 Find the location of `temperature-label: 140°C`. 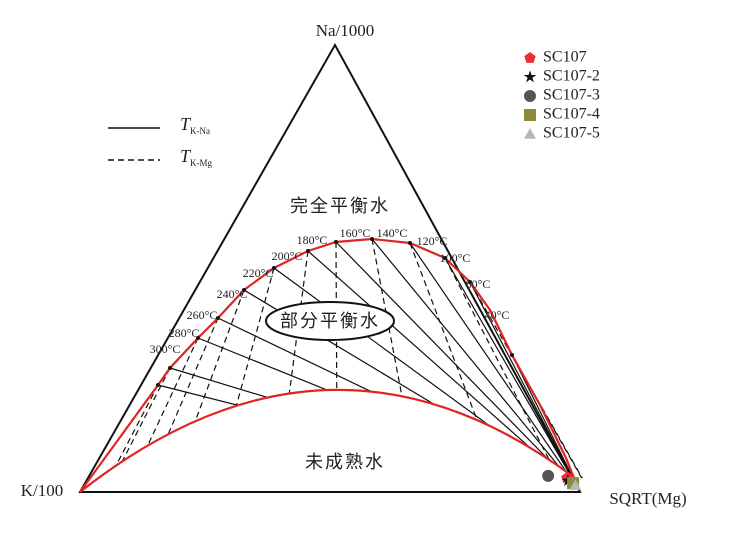

temperature-label: 140°C is located at coordinates (392, 233).